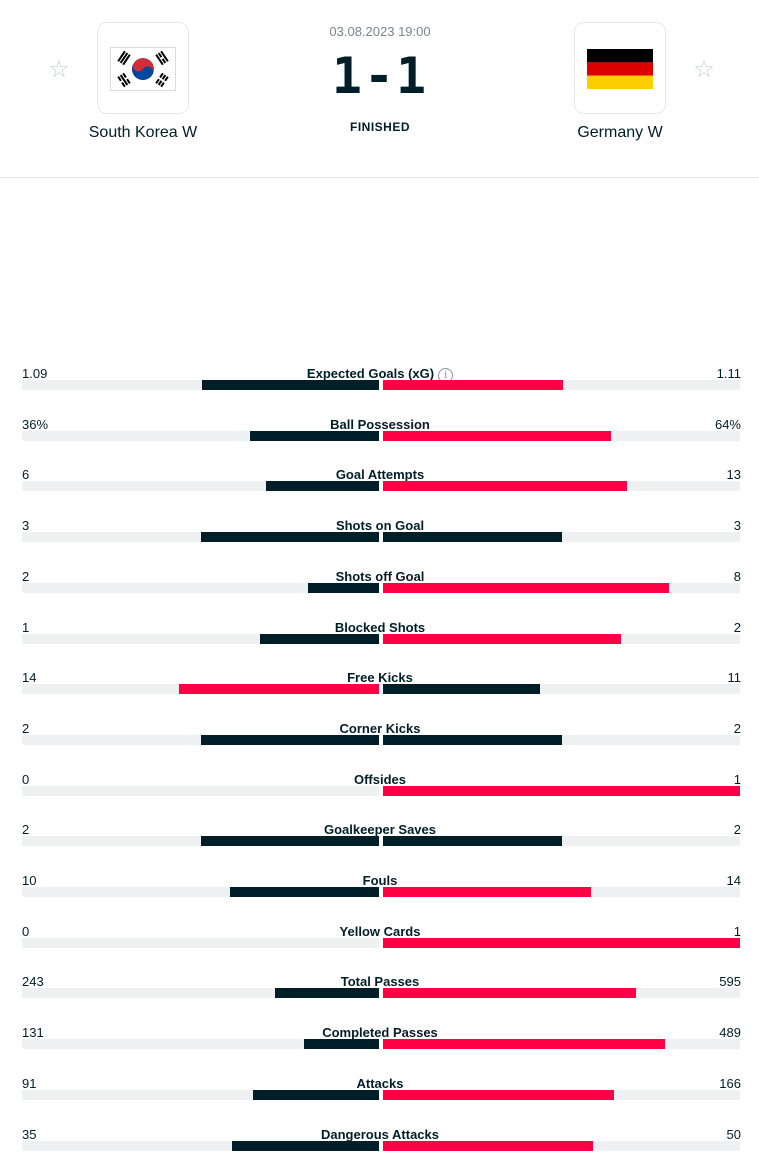 Image resolution: width=759 pixels, height=1173 pixels. I want to click on stat-home-value: 10, so click(29, 880).